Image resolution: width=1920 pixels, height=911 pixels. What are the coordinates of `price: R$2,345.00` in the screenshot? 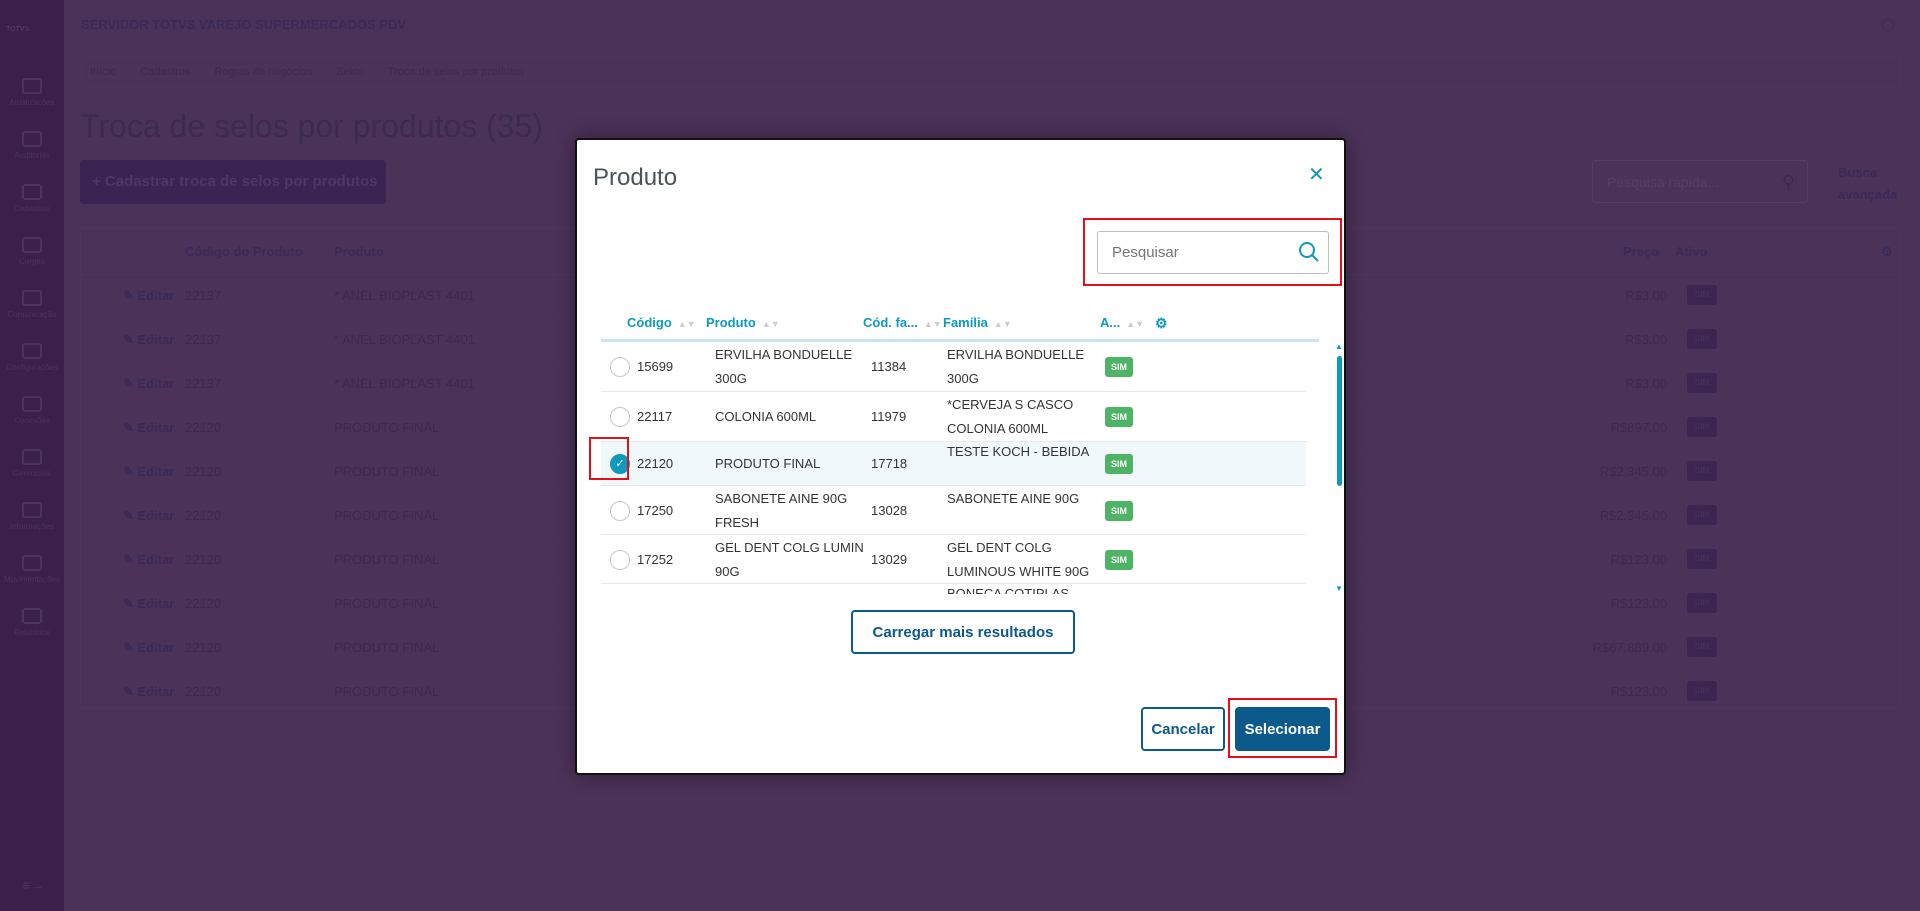 It's located at (1633, 471).